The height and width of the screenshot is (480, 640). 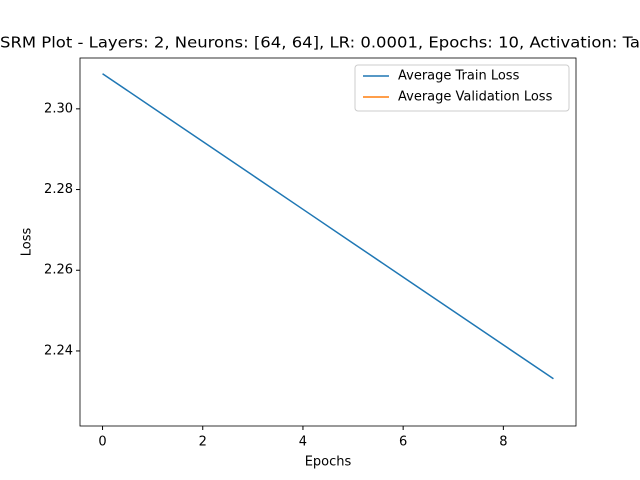 I want to click on x-axis-label: Epochs, so click(x=328, y=462).